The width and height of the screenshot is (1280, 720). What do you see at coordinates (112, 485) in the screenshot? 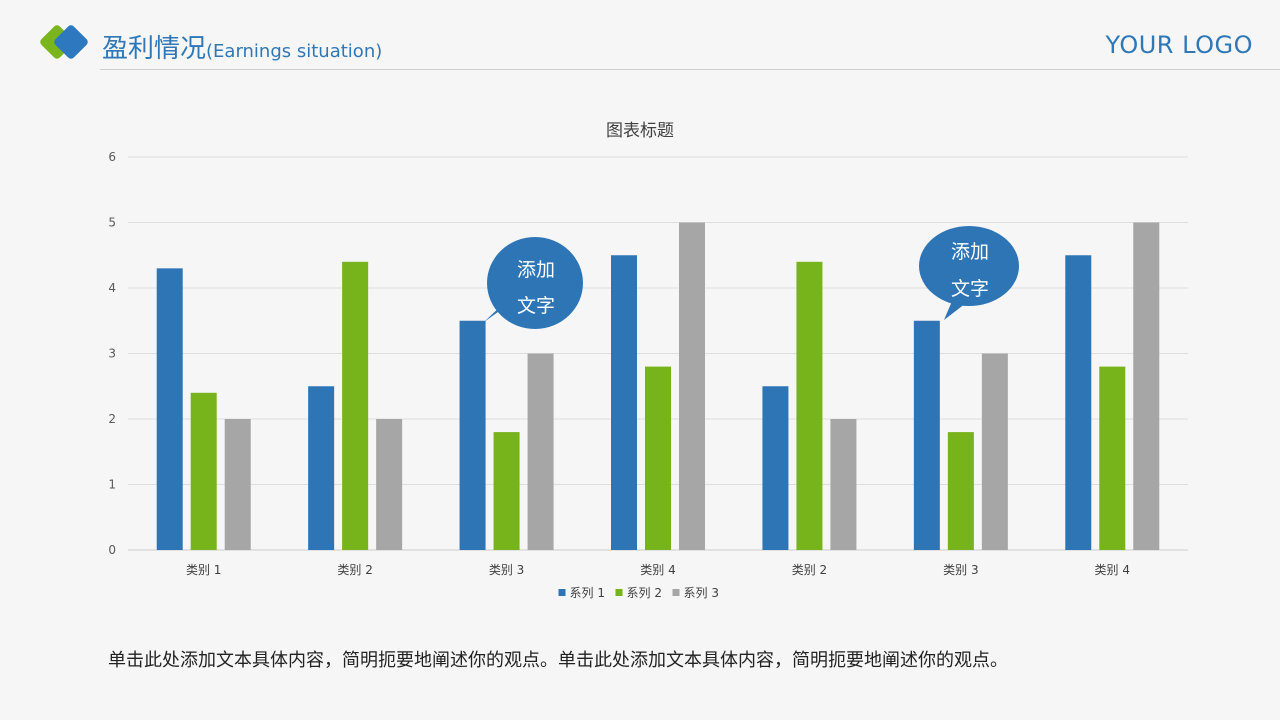
I see `y-tick-label: 1` at bounding box center [112, 485].